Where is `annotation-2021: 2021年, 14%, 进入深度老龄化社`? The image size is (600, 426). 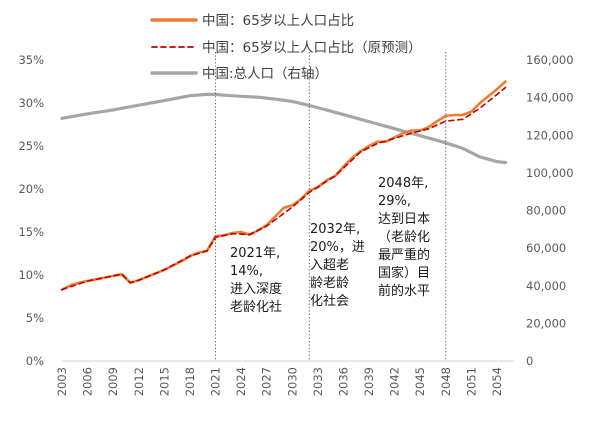
annotation-2021: 2021年, 14%, 进入深度老龄化社 is located at coordinates (256, 280).